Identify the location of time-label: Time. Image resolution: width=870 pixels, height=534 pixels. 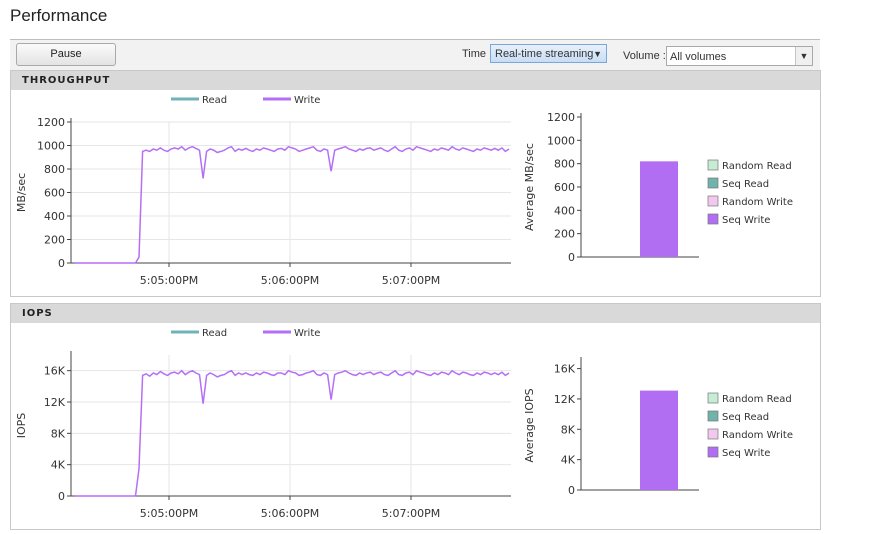
(474, 54).